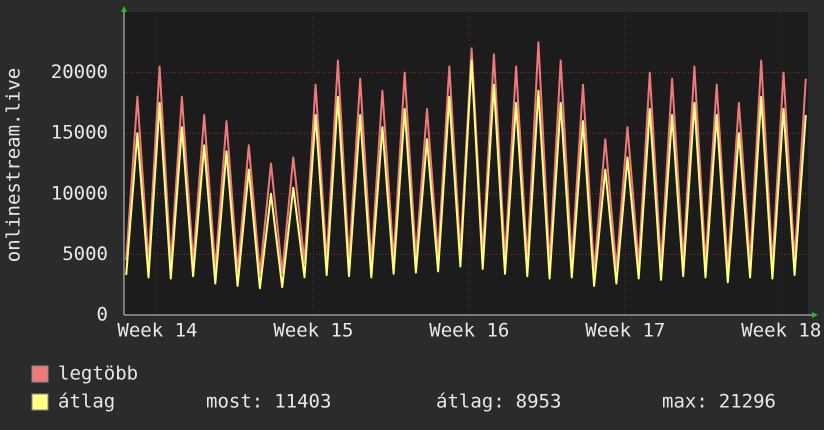 This screenshot has height=430, width=824. I want to click on stat-value: 8953, so click(539, 402).